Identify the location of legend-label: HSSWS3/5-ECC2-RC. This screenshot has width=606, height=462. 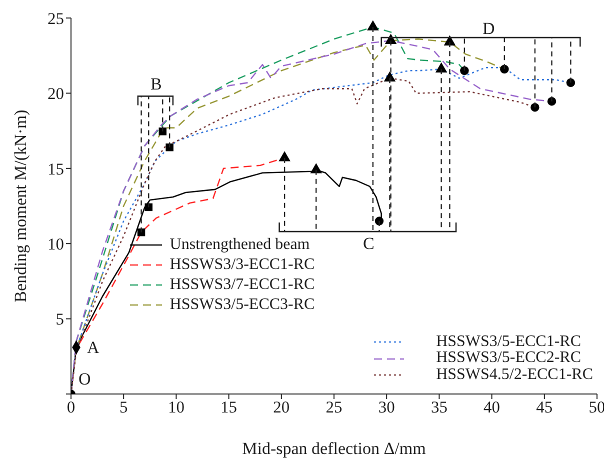
(508, 358).